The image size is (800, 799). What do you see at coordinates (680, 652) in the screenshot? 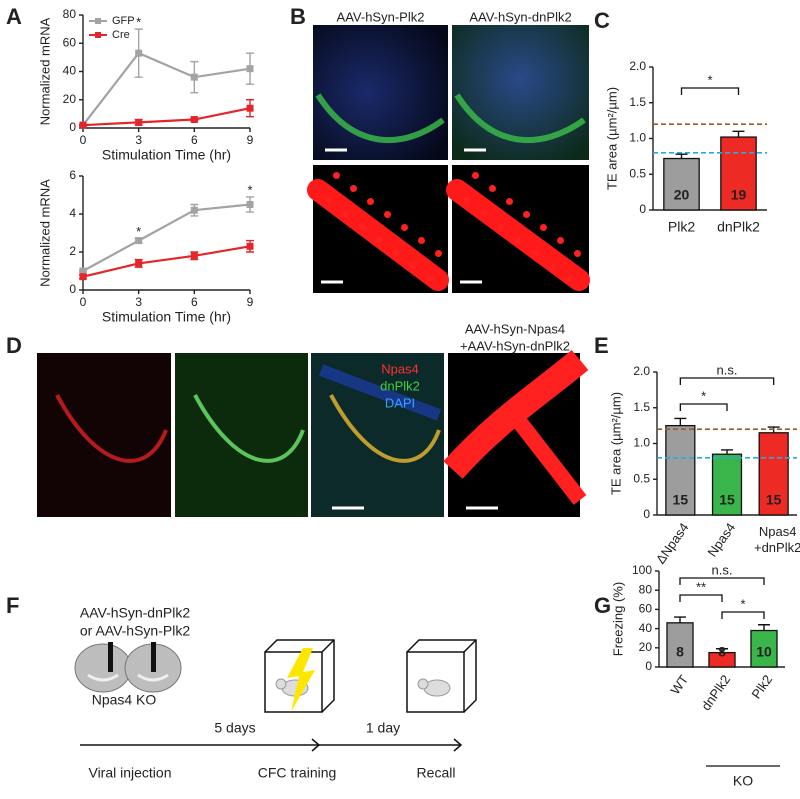
I see `bar-count: 8` at bounding box center [680, 652].